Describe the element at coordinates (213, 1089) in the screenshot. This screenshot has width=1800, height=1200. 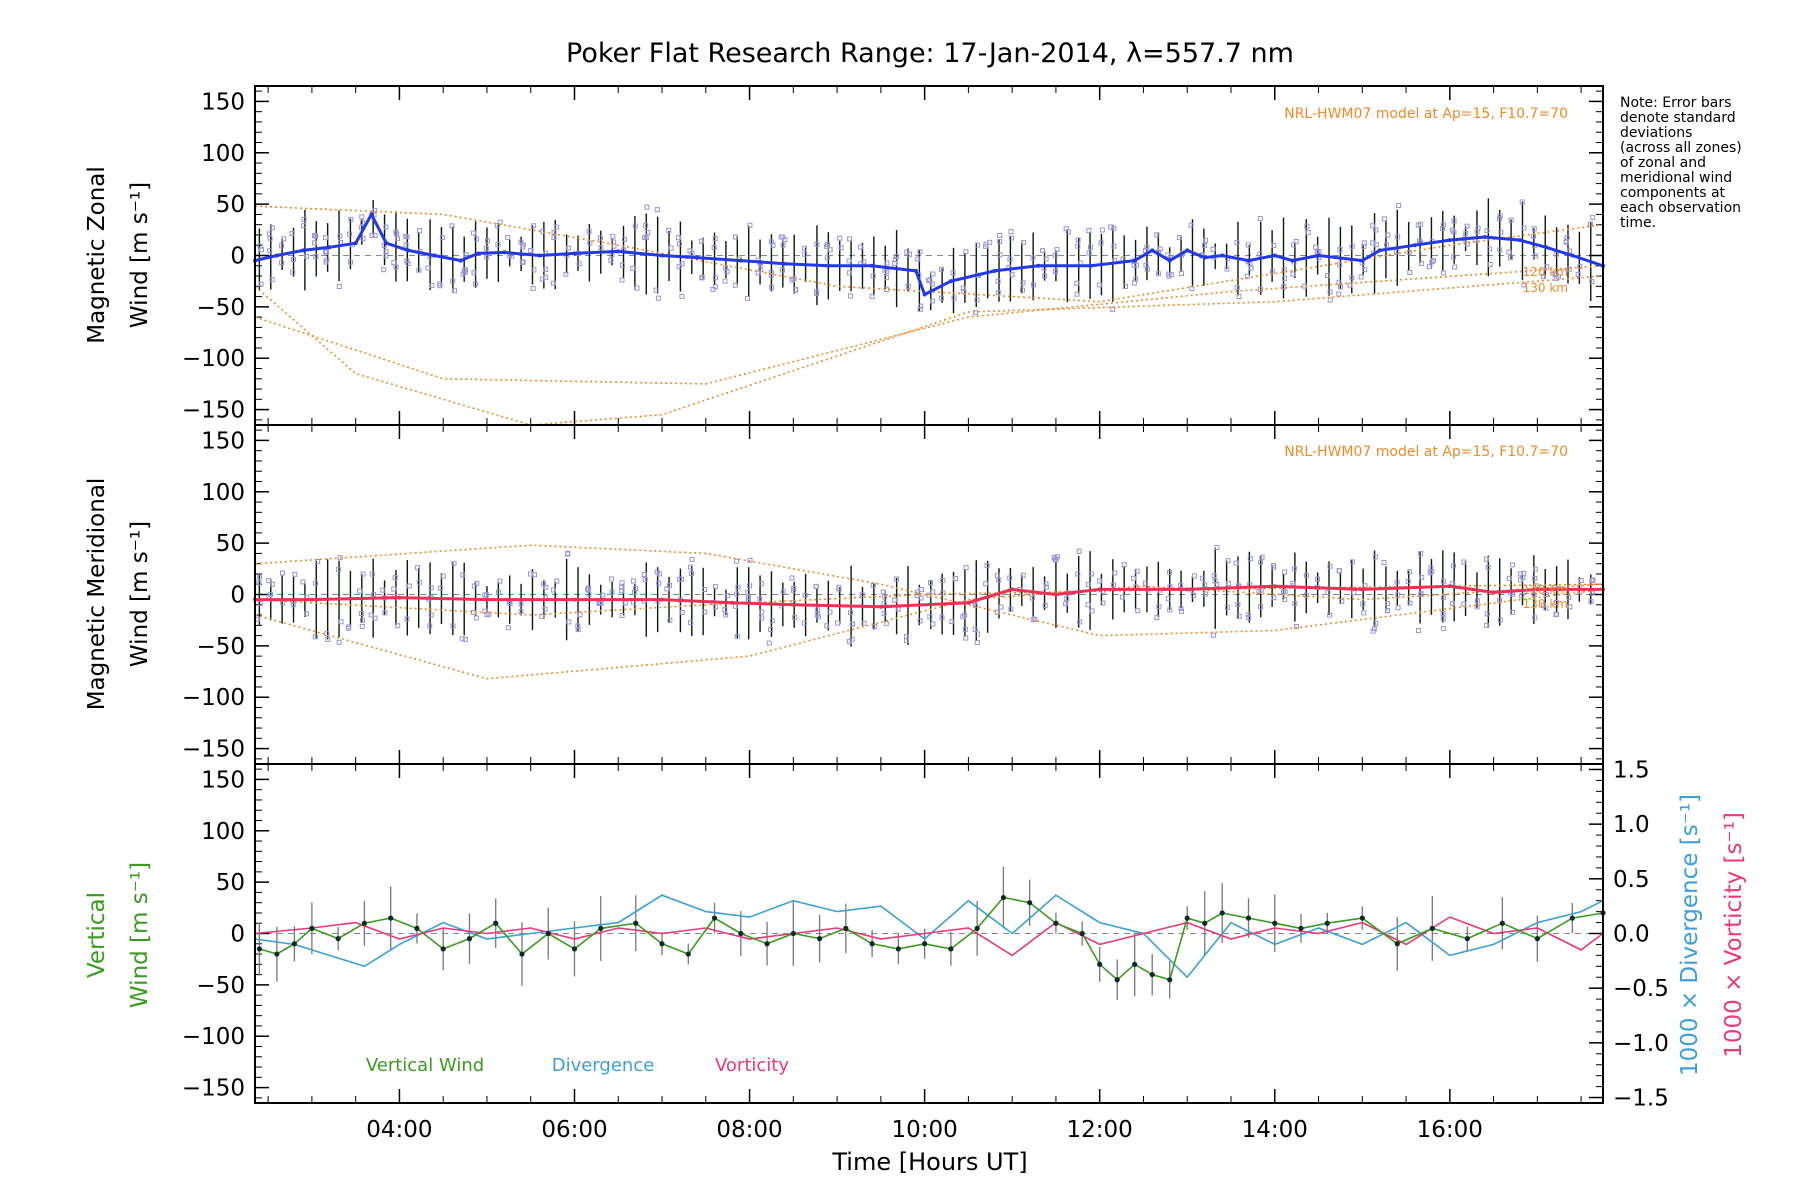
I see `vertical-ytick-label: −150` at that location.